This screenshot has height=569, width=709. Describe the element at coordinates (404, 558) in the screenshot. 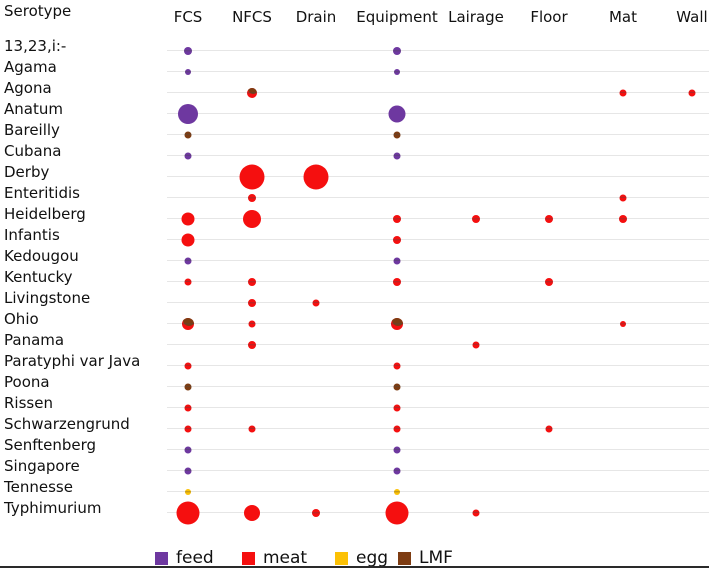

I see `legend-swatch-lmf` at that location.